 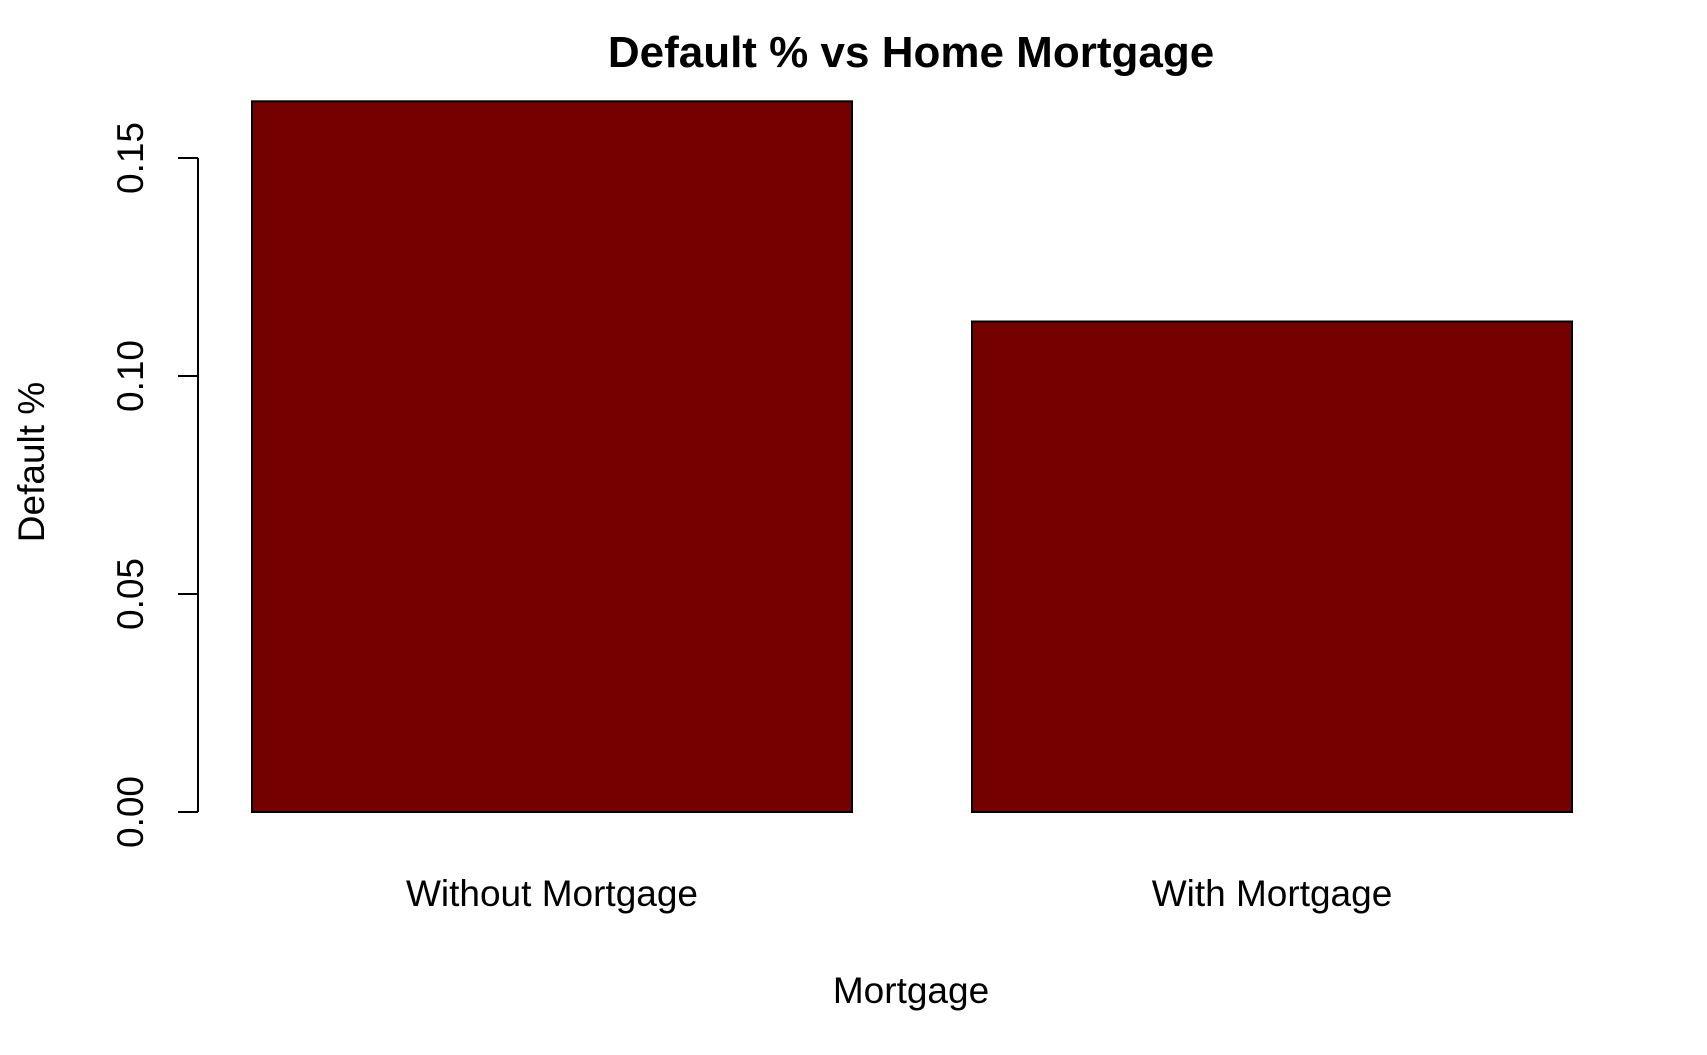 What do you see at coordinates (130, 594) in the screenshot?
I see `y-tick-label: 0.05` at bounding box center [130, 594].